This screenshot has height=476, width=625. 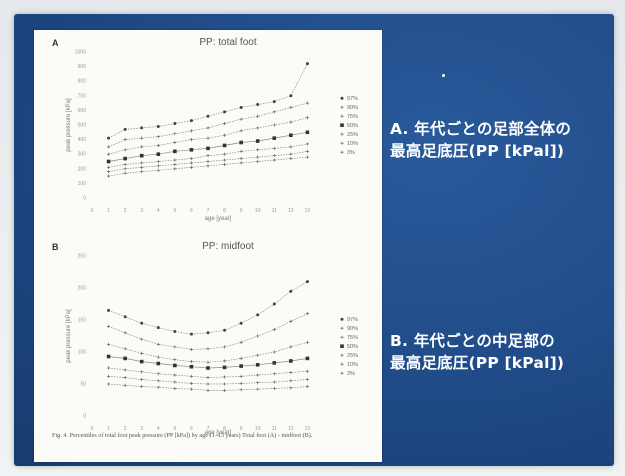 What do you see at coordinates (191, 211) in the screenshot?
I see `x-tick-label: 6` at bounding box center [191, 211].